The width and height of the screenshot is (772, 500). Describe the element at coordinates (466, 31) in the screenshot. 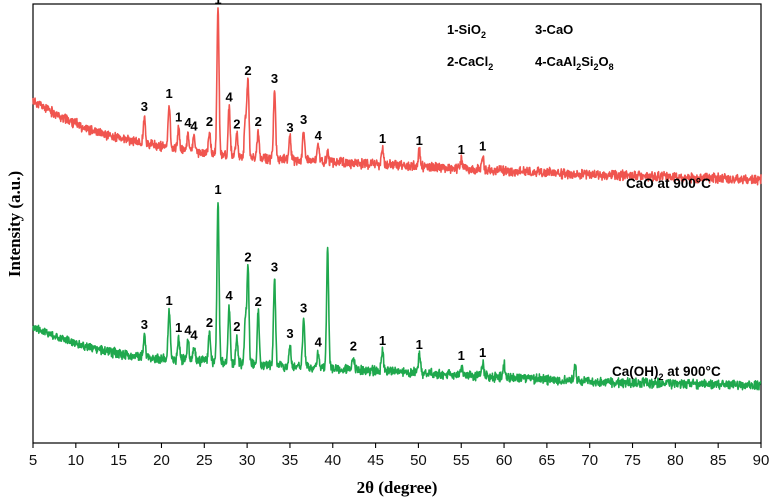

I see `legend-entry-sio2: 1-SiO2` at that location.